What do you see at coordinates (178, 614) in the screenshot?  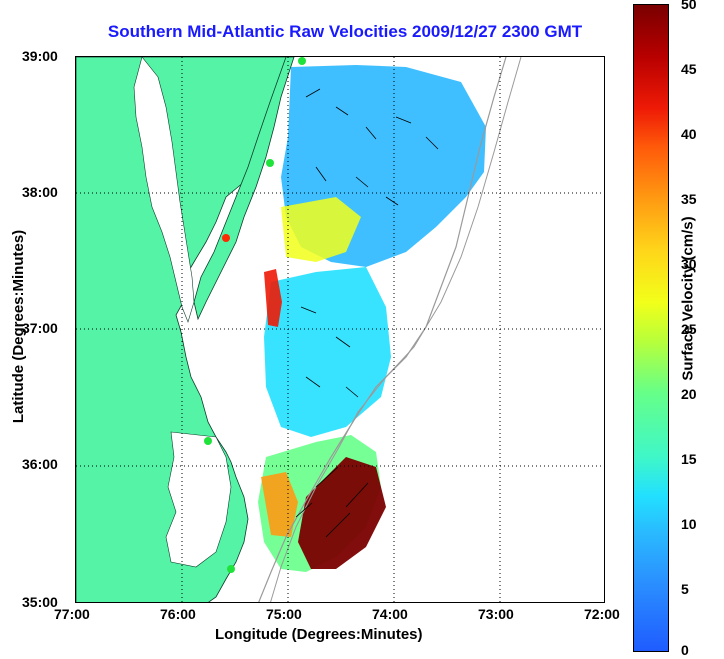 I see `x-tick: 76:00` at bounding box center [178, 614].